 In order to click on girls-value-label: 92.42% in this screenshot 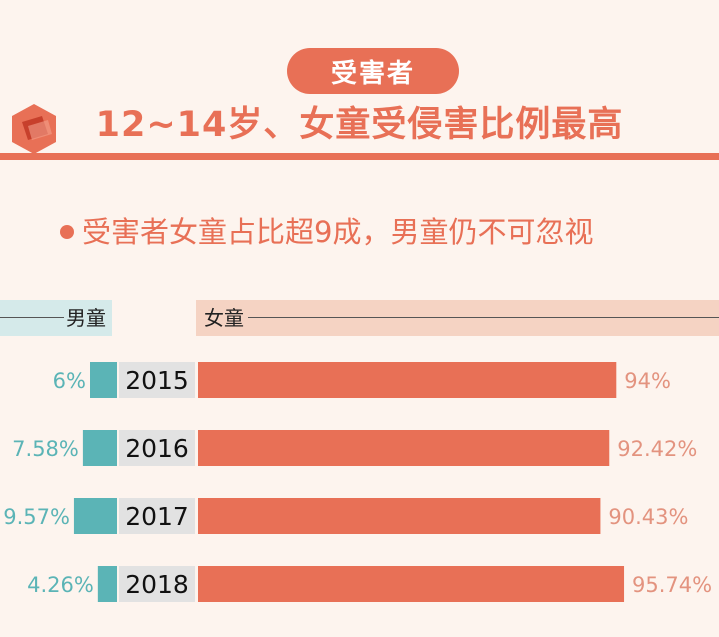, I will do `click(657, 449)`.